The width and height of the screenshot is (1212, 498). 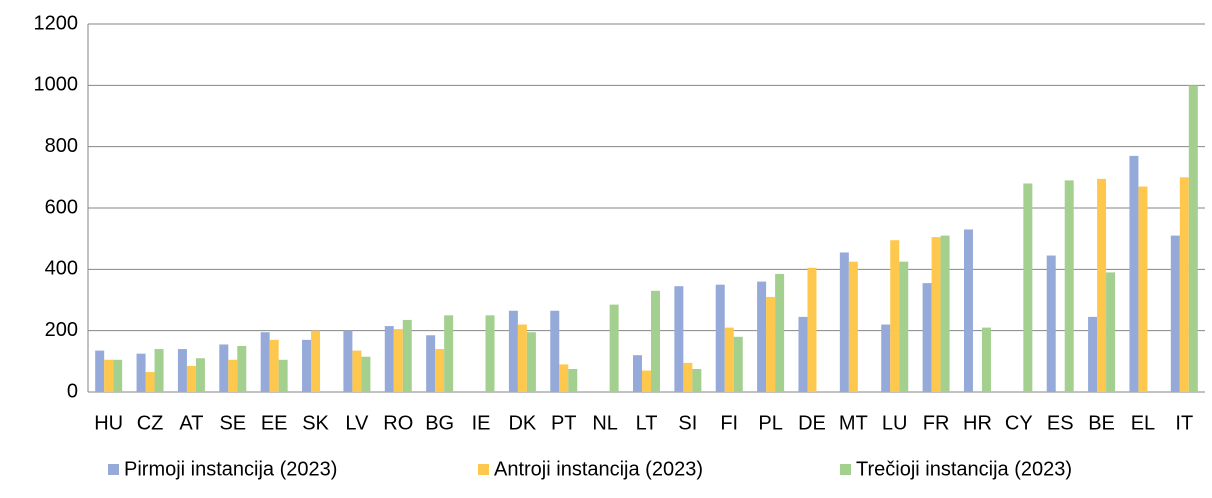 I want to click on x-tick-label: HR, so click(x=977, y=423).